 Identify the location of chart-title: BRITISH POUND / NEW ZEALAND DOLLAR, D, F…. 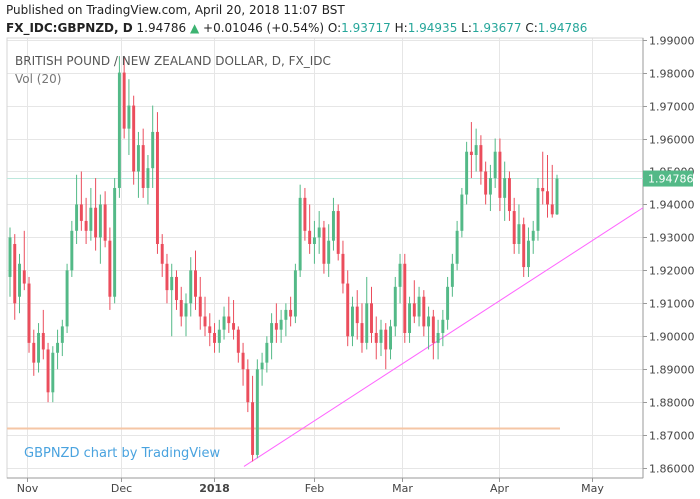
(173, 61).